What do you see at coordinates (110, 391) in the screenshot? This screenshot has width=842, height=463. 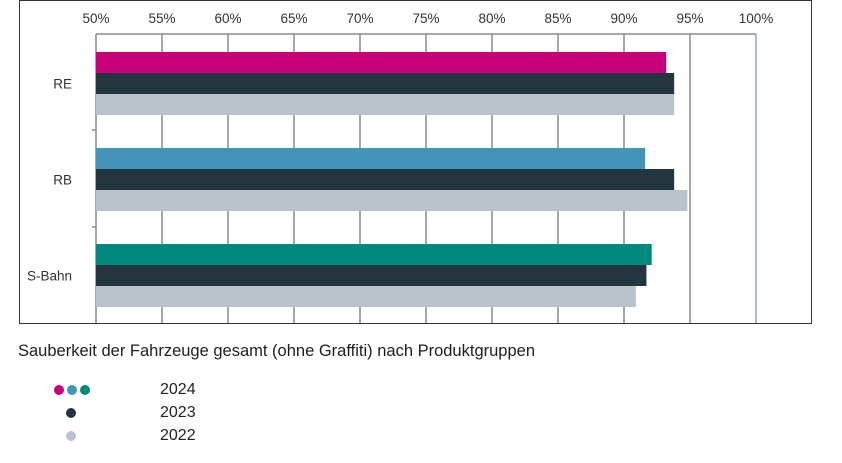 I see `legend-item-2024: 2024` at bounding box center [110, 391].